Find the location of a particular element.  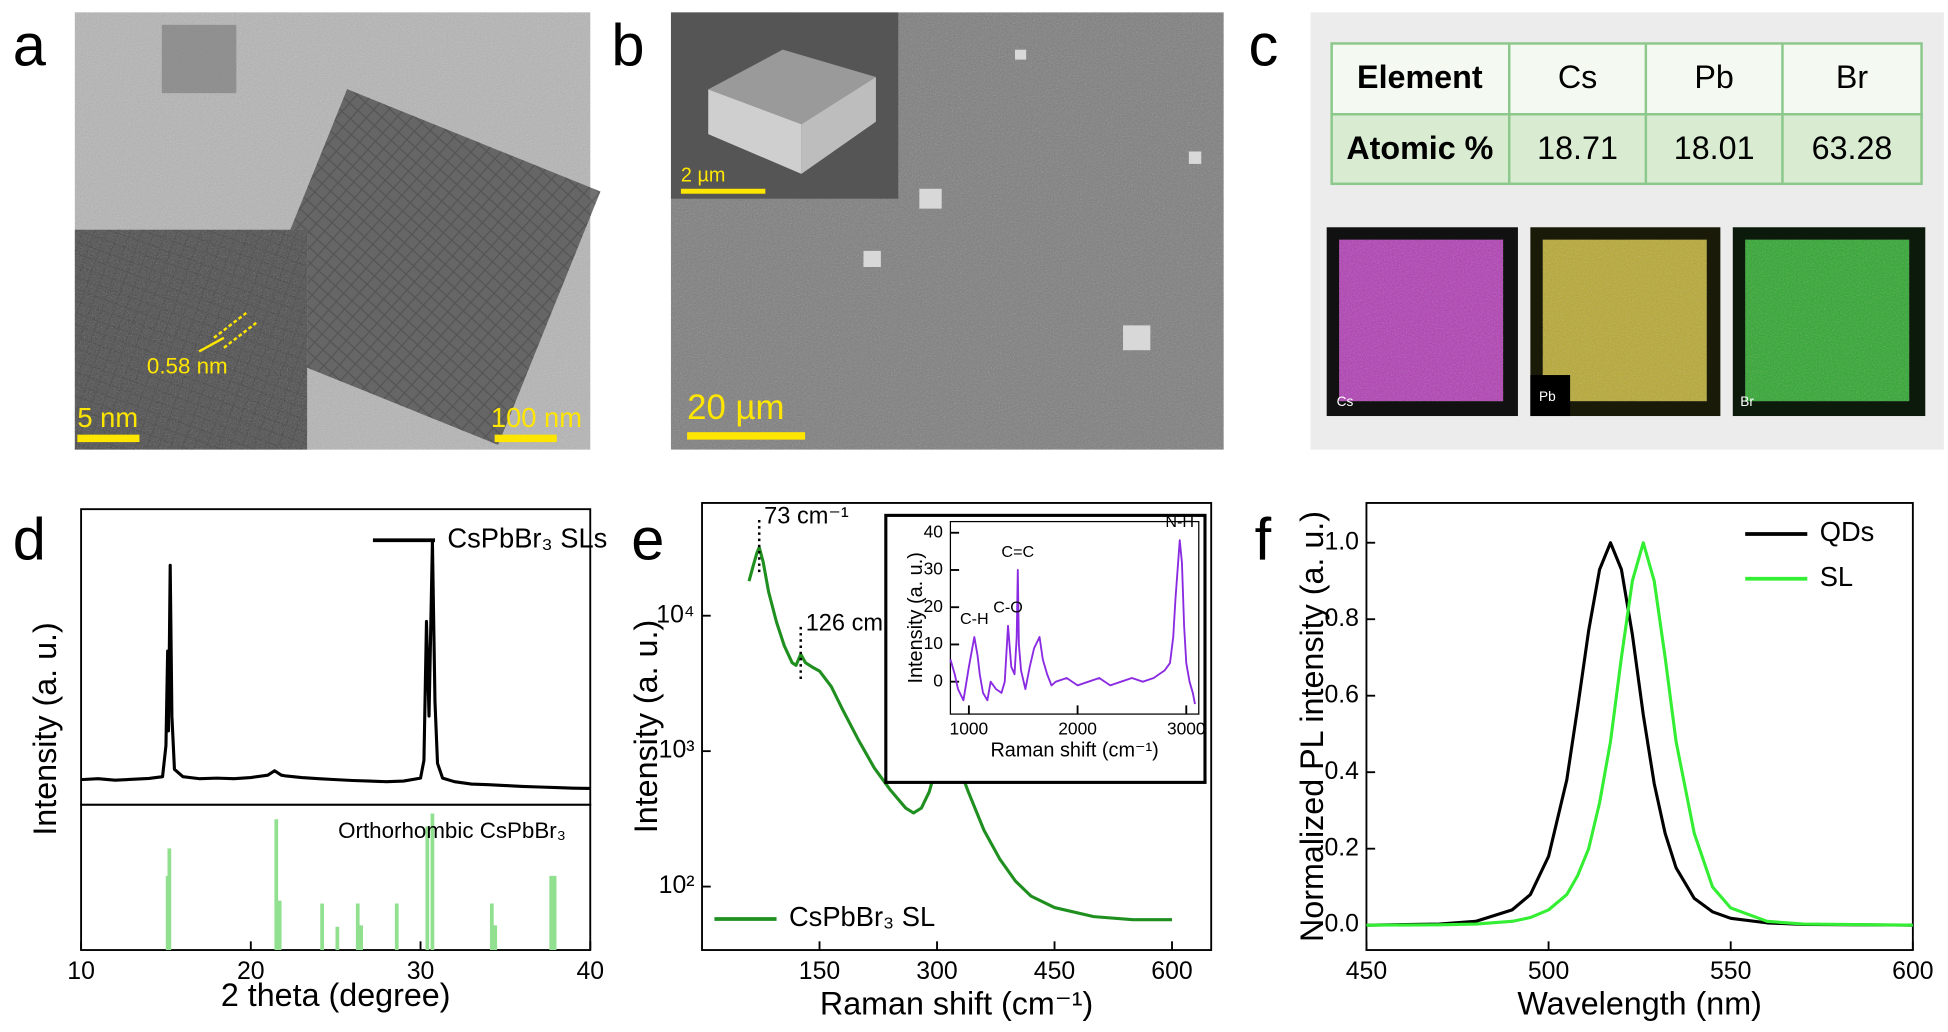

peak-label: C=C is located at coordinates (1017, 552).